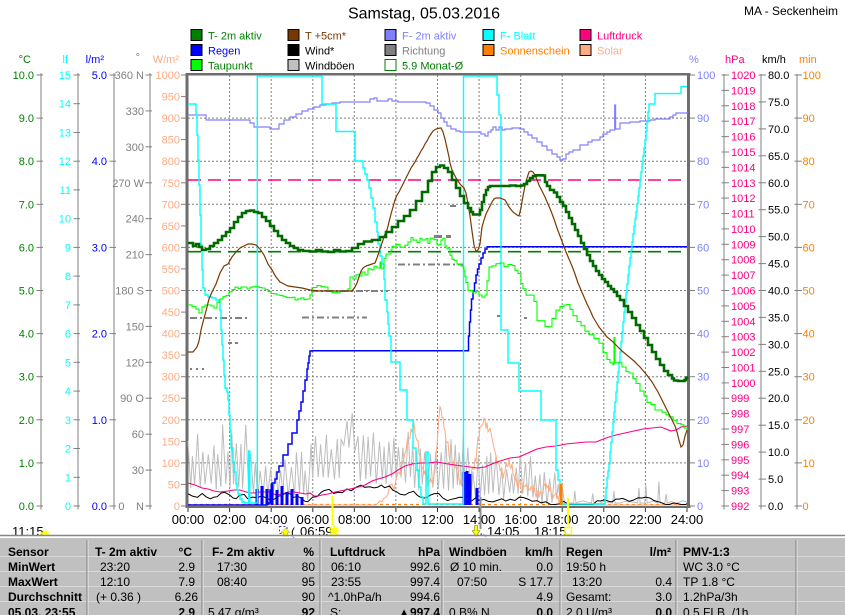 This screenshot has height=615, width=845. I want to click on svg-text: 1013, so click(743, 184).